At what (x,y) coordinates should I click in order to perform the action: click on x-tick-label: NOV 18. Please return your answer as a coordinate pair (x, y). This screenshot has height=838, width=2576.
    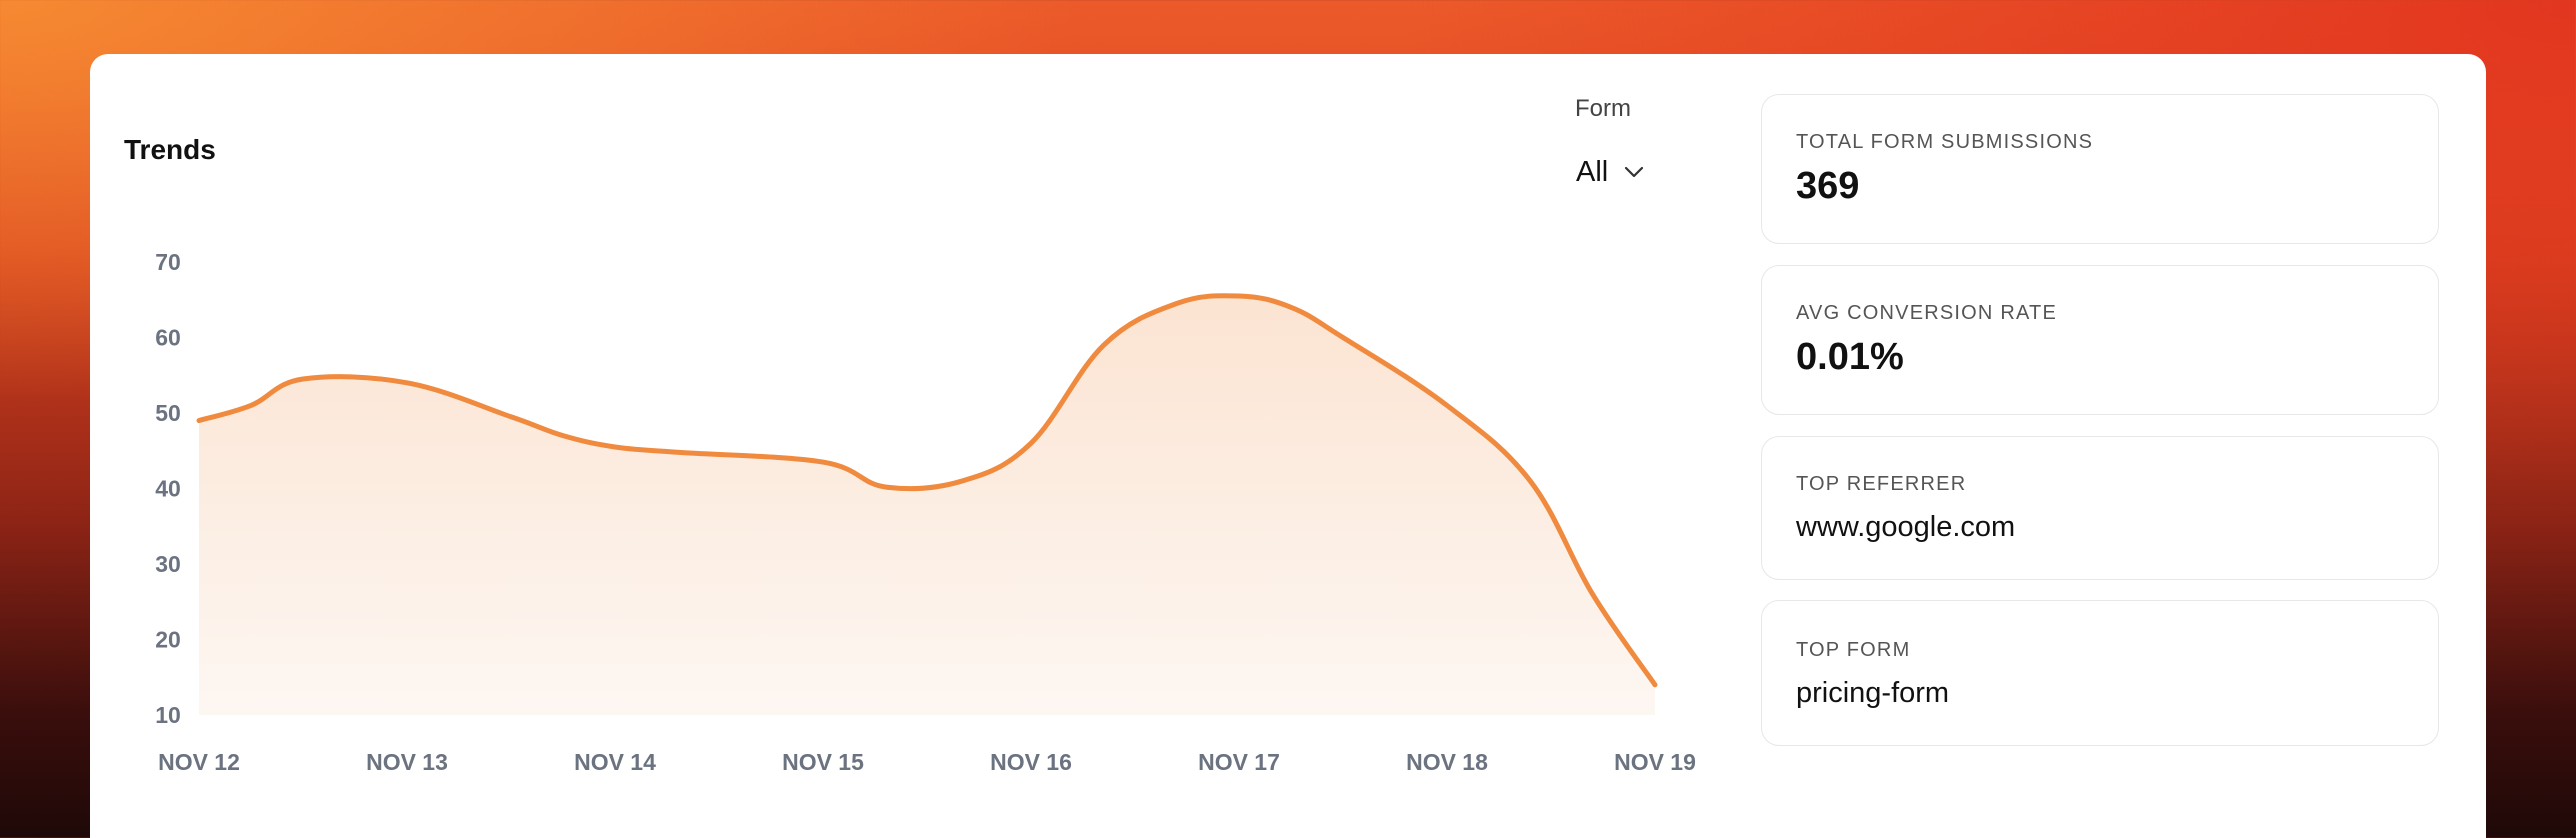
    Looking at the image, I should click on (1447, 762).